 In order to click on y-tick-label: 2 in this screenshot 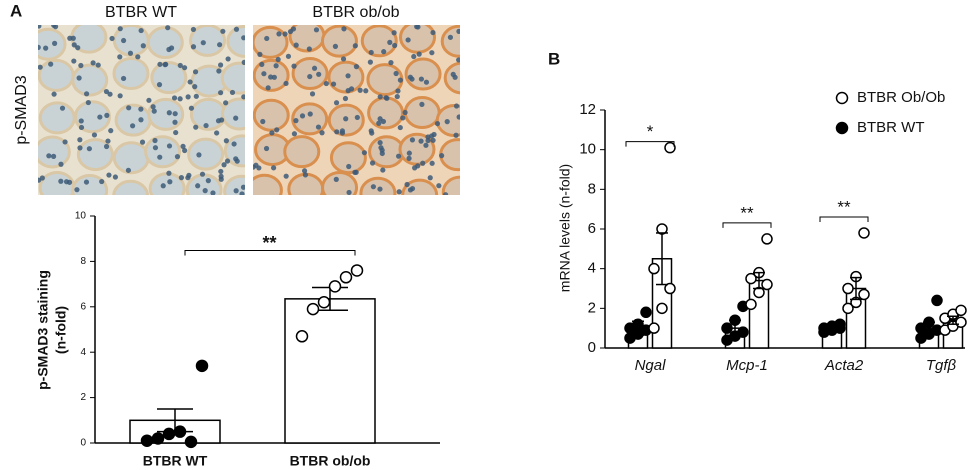, I will do `click(592, 307)`.